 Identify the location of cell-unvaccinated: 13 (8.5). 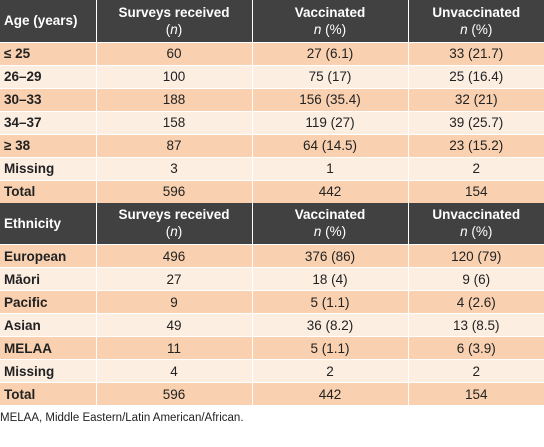
(475, 325).